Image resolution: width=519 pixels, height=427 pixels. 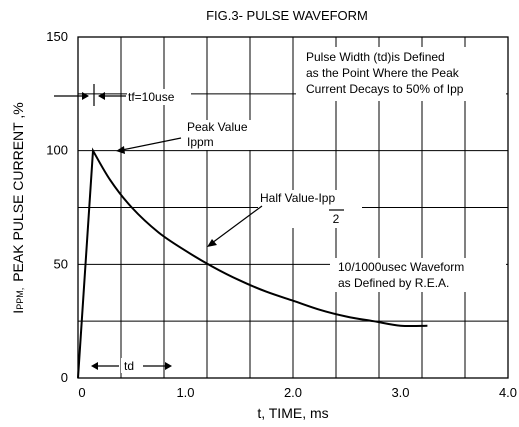 I want to click on td-marker: td, so click(x=131, y=365).